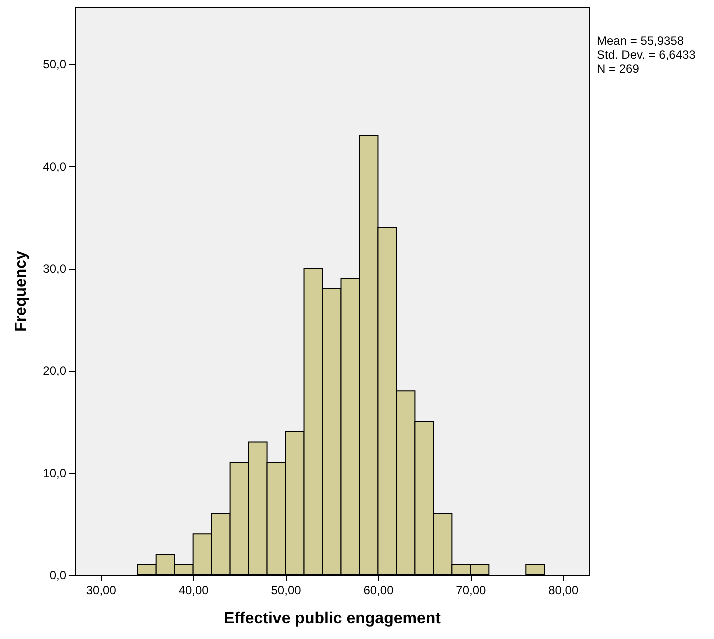  I want to click on y-tick-label: 0,0, so click(58, 575).